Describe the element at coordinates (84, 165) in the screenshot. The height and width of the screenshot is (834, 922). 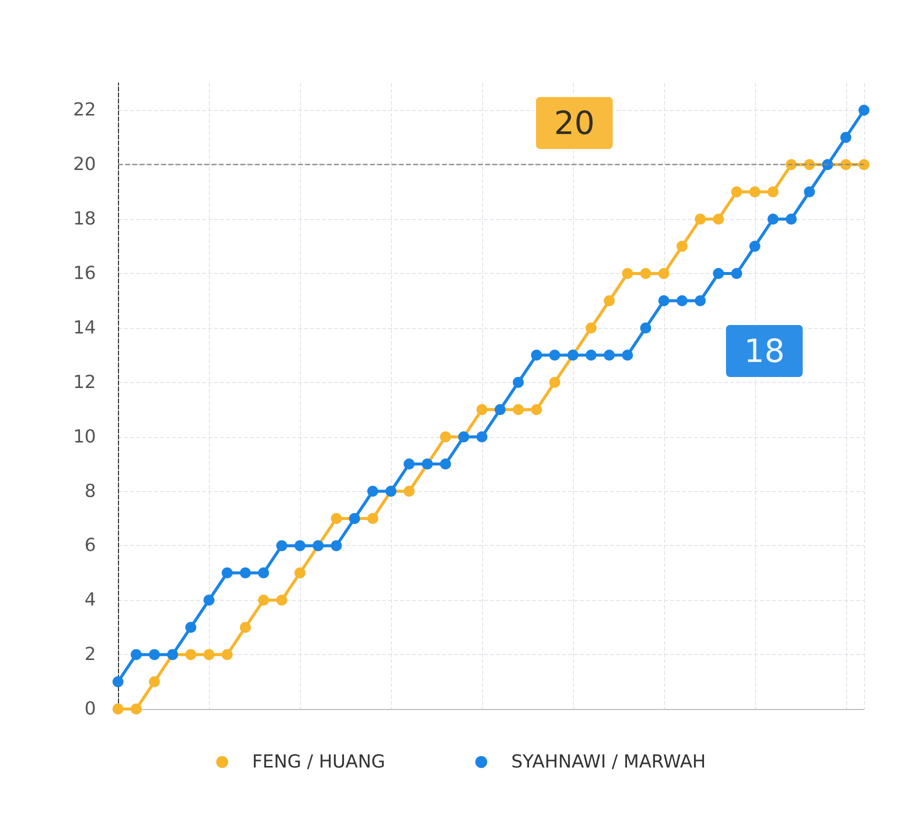
I see `y-tick-label: 20` at that location.